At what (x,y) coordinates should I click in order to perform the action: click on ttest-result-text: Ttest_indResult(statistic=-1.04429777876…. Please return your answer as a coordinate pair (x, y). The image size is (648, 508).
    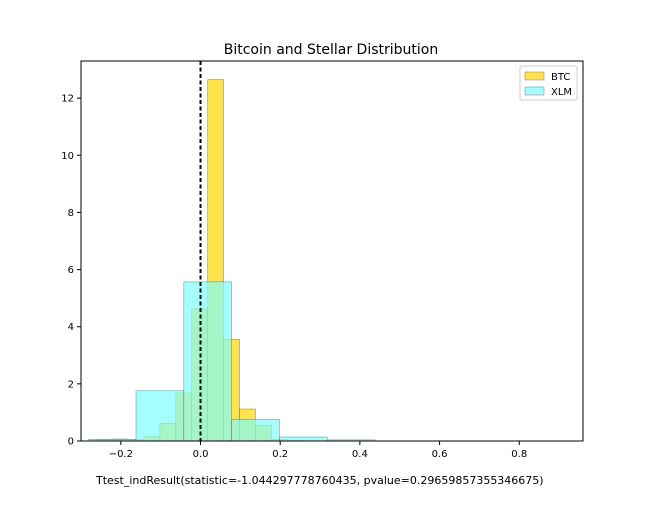
    Looking at the image, I should click on (320, 480).